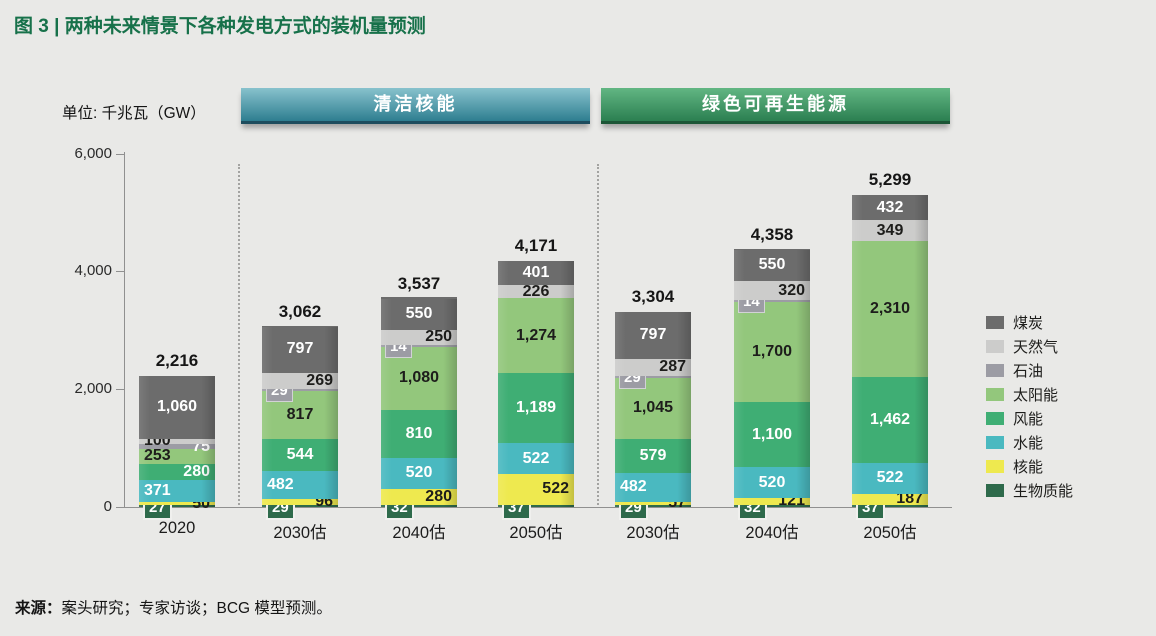 Image resolution: width=1156 pixels, height=636 pixels. What do you see at coordinates (1028, 419) in the screenshot?
I see `legend-label-wind: 风能` at bounding box center [1028, 419].